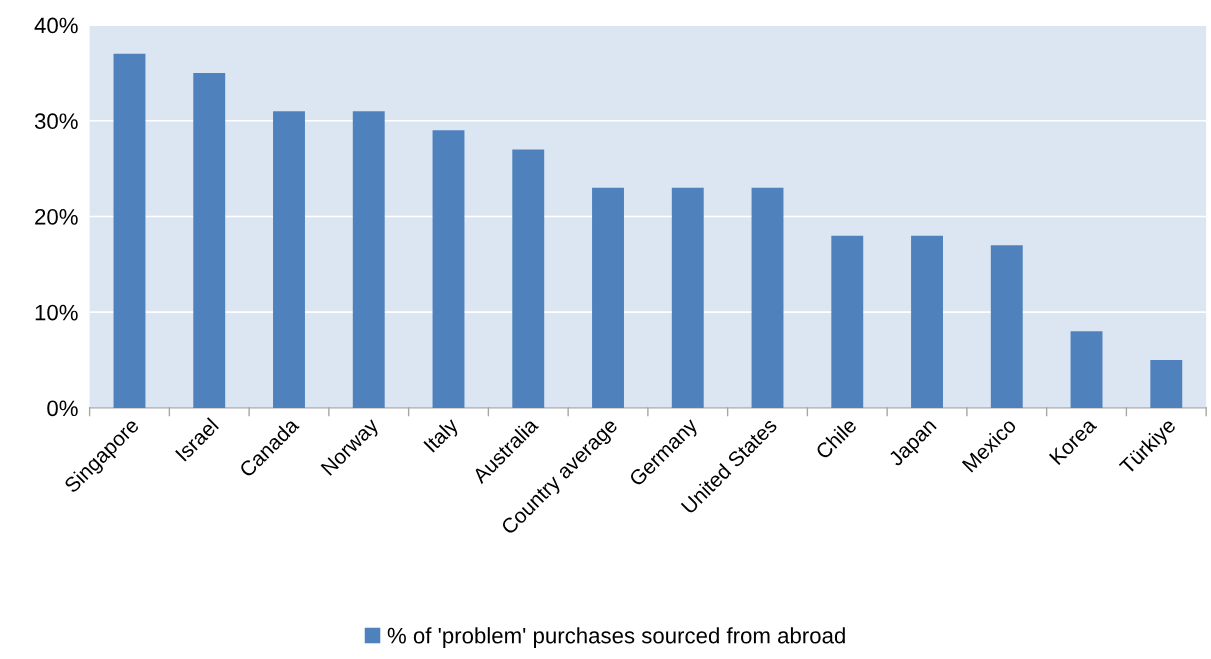 The image size is (1211, 659). Describe the element at coordinates (56, 25) in the screenshot. I see `y-tick-label: 40%` at that location.